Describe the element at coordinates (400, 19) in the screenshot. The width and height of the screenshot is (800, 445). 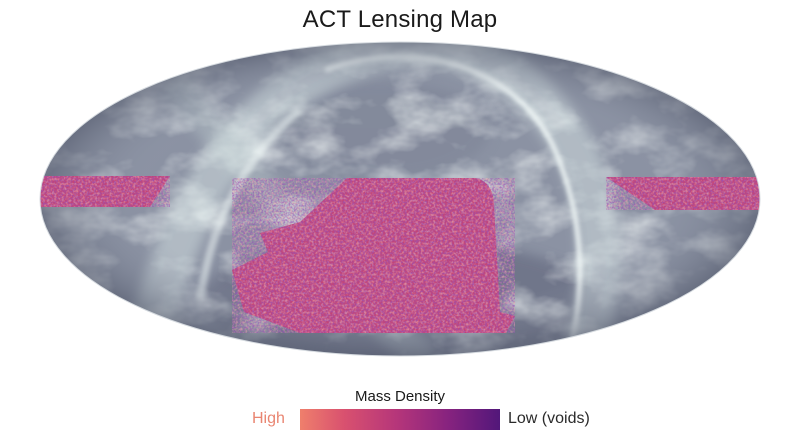
I see `map-title: ACT Lensing Map` at that location.